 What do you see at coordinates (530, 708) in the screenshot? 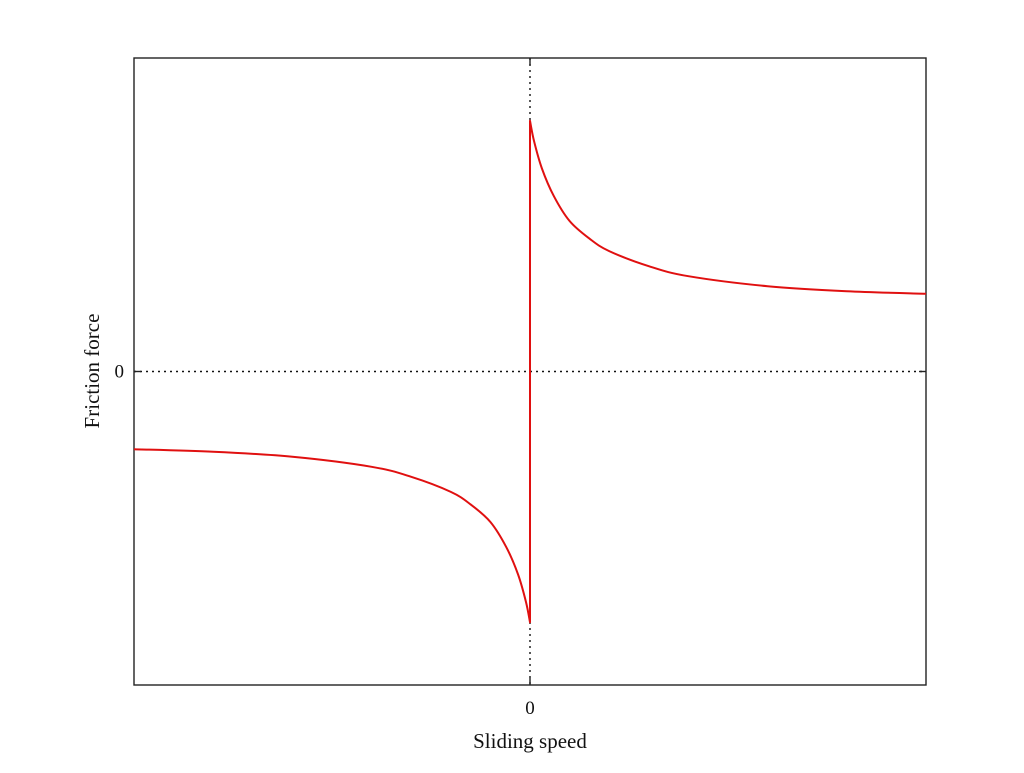
I see `x-tick-label: 0` at bounding box center [530, 708].